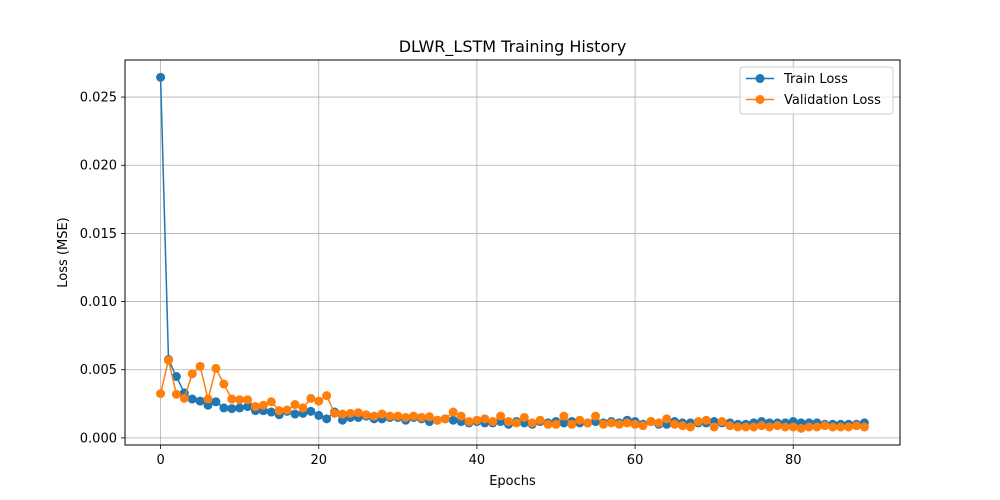  I want to click on y-tick-label: 0.025, so click(98, 98).